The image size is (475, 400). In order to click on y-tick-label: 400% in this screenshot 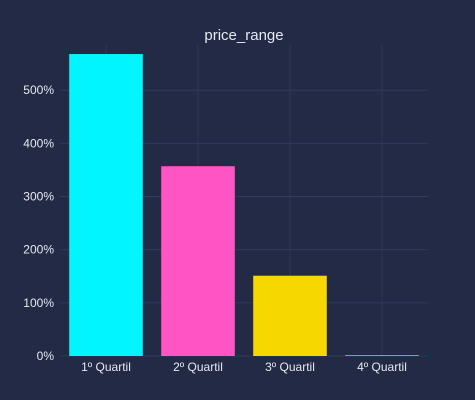, I will do `click(38, 143)`.